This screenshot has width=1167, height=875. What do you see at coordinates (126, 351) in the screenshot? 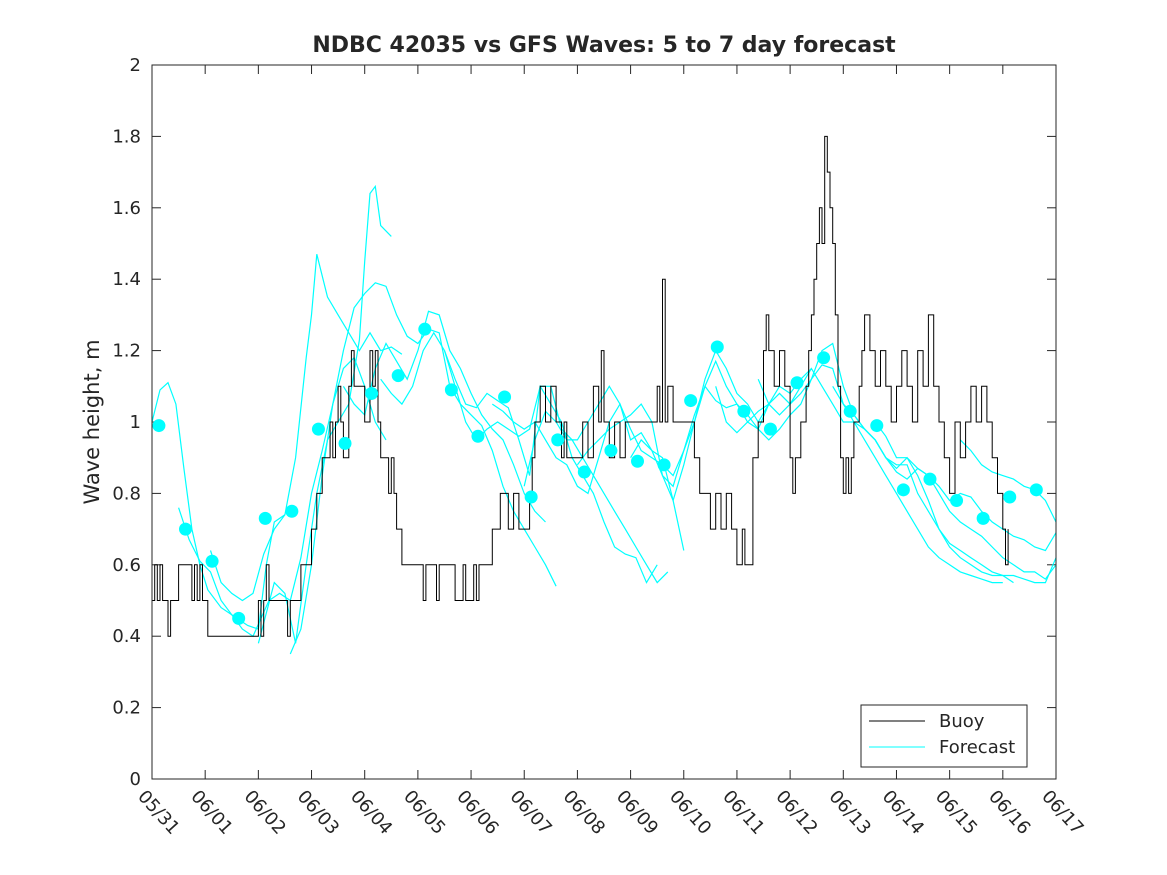
I see `y-tick-label: 1.2` at bounding box center [126, 351].